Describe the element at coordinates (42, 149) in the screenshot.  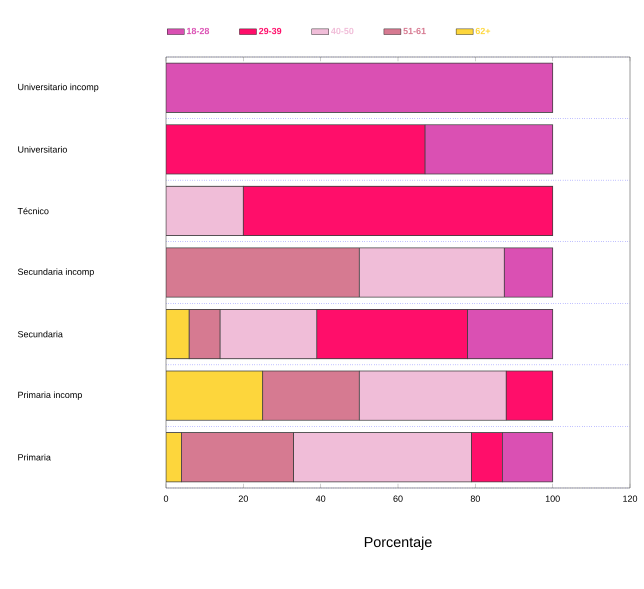
I see `y-tick-label: Universitario` at that location.